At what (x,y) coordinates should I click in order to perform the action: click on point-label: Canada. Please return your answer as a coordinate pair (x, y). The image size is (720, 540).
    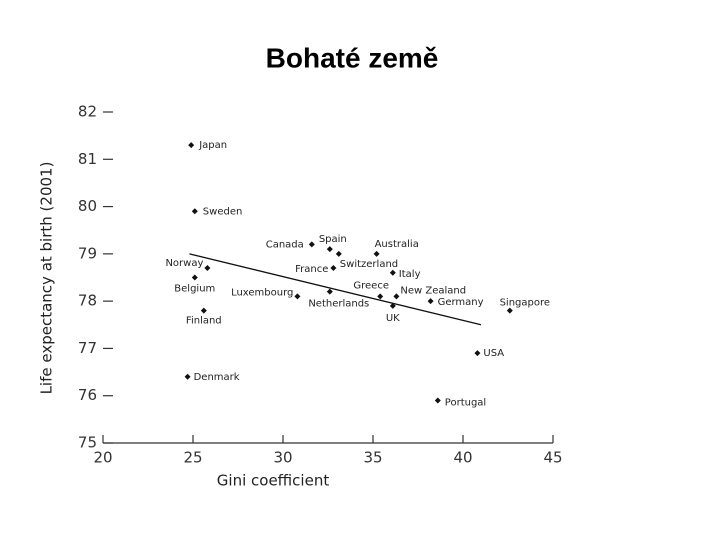
    Looking at the image, I should click on (285, 244).